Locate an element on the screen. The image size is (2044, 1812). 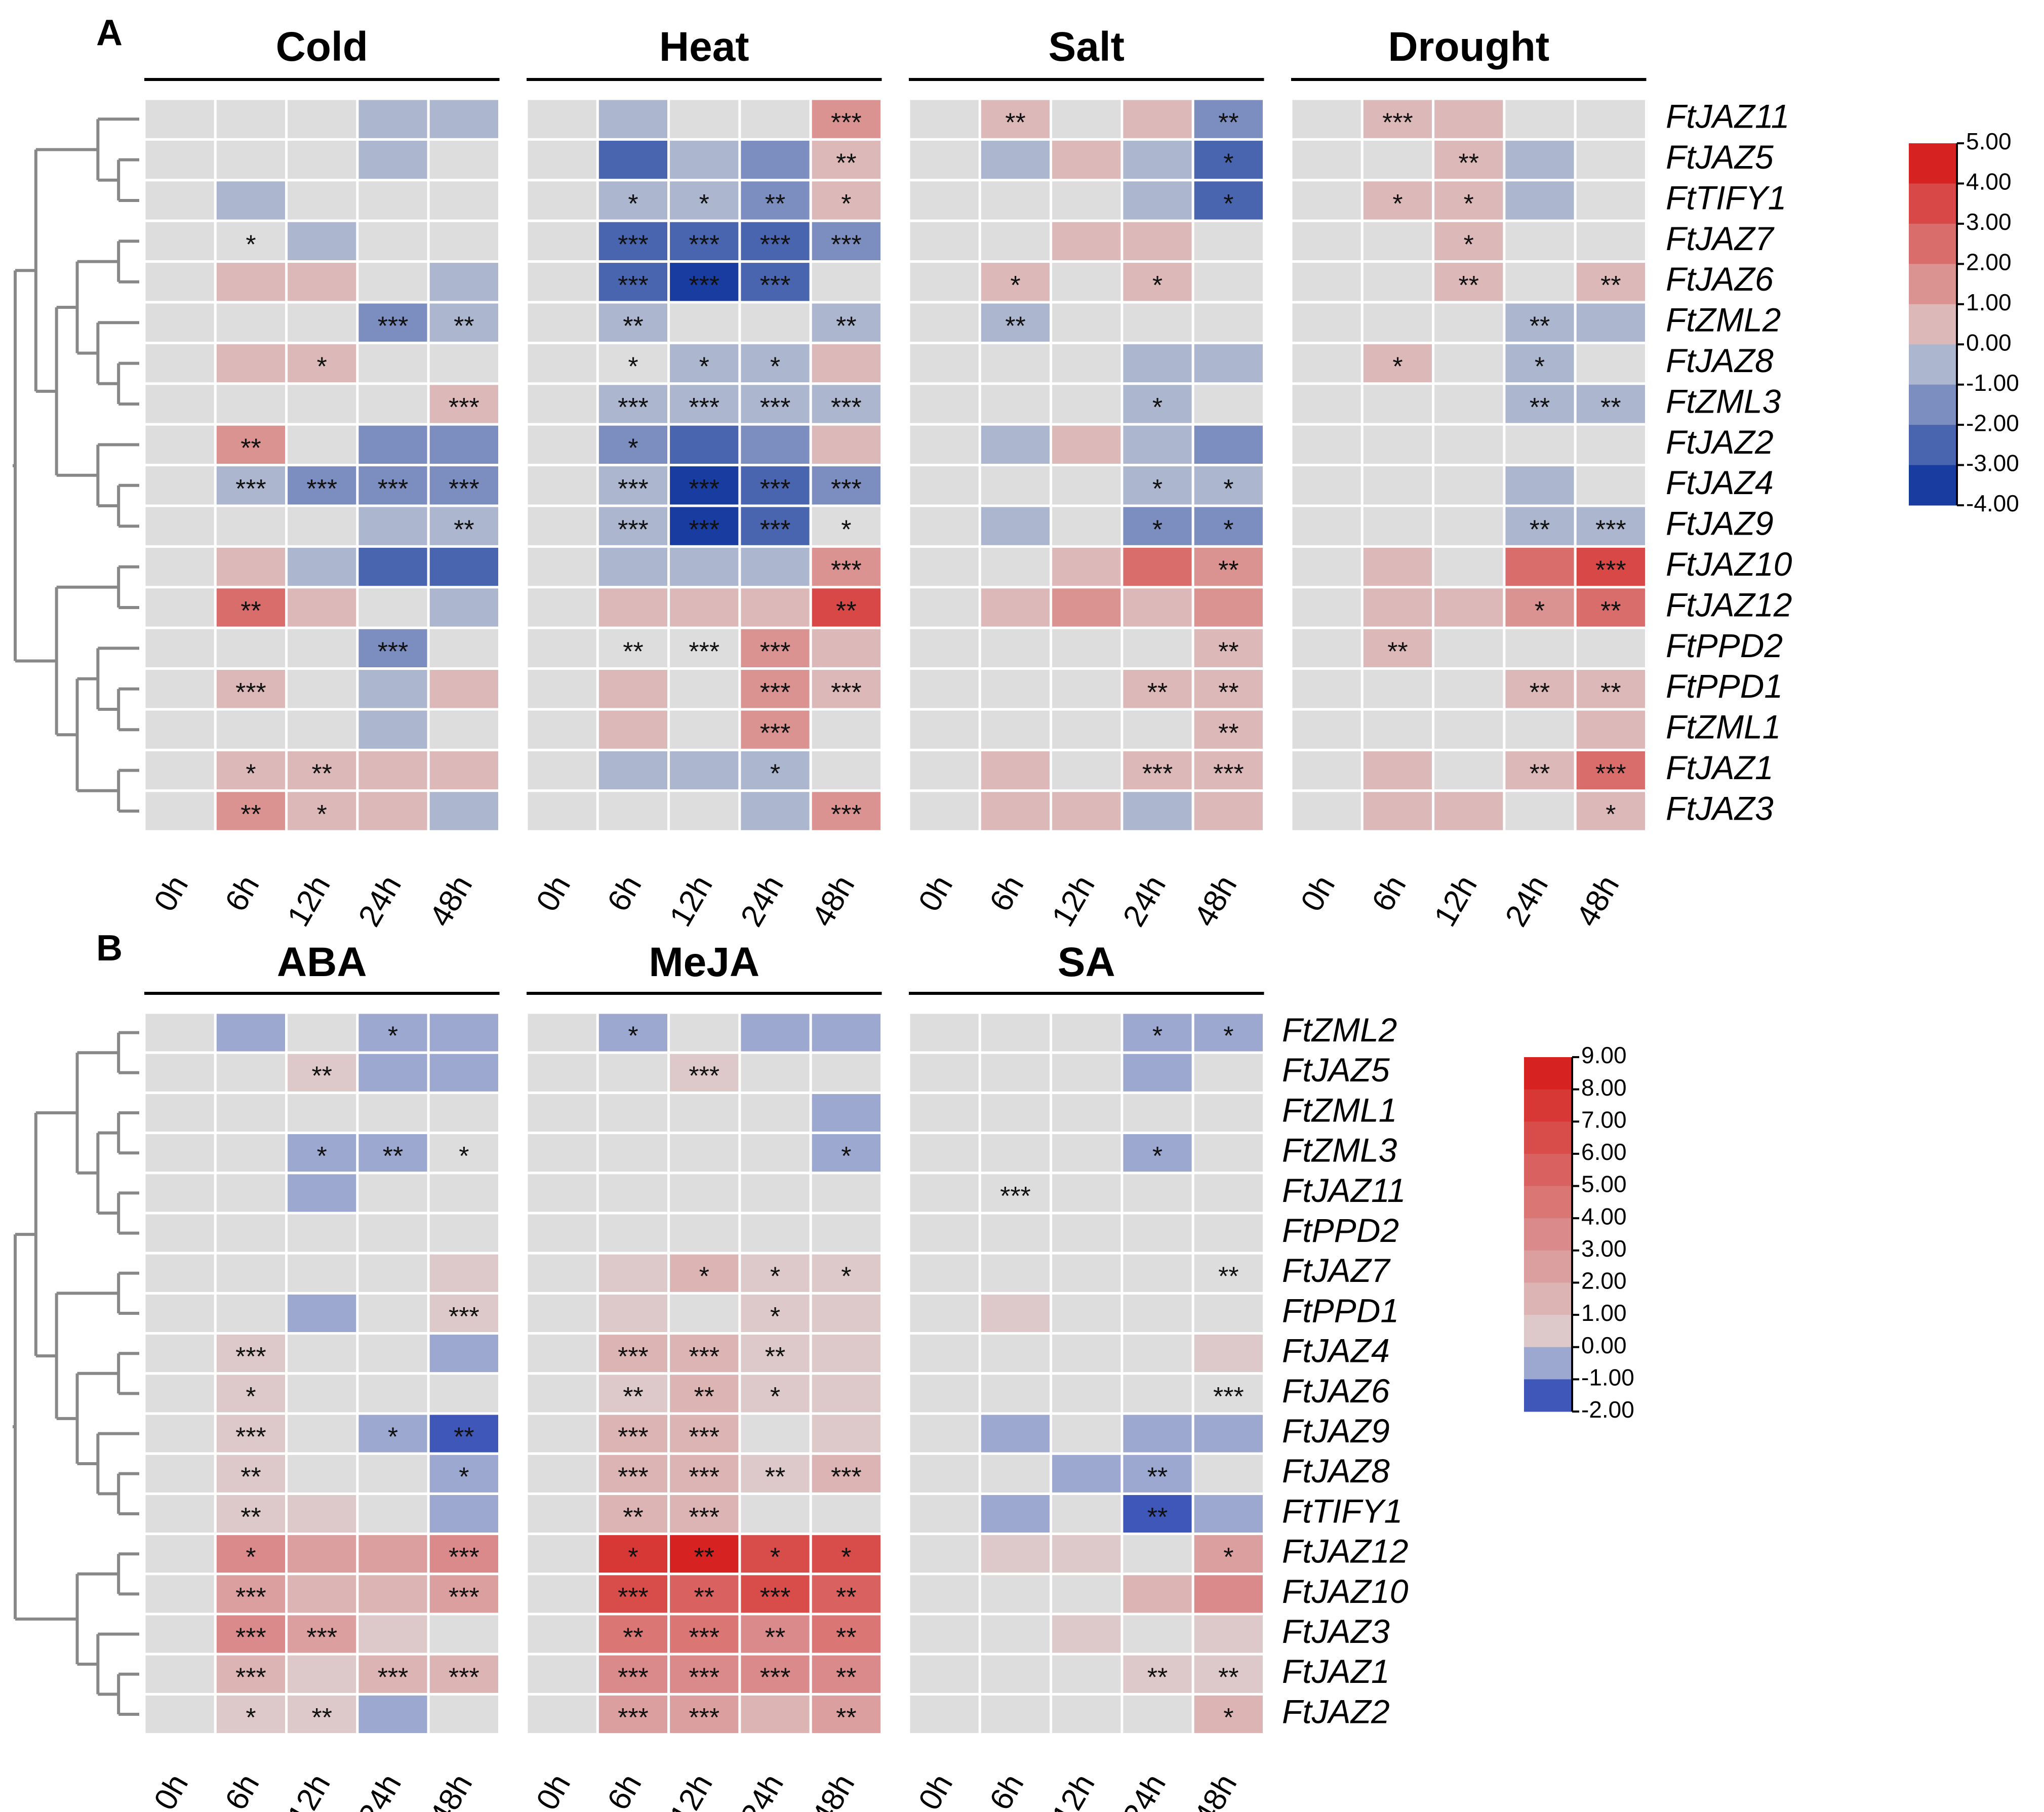
gene-label: FtJAZ3 is located at coordinates (1720, 808).